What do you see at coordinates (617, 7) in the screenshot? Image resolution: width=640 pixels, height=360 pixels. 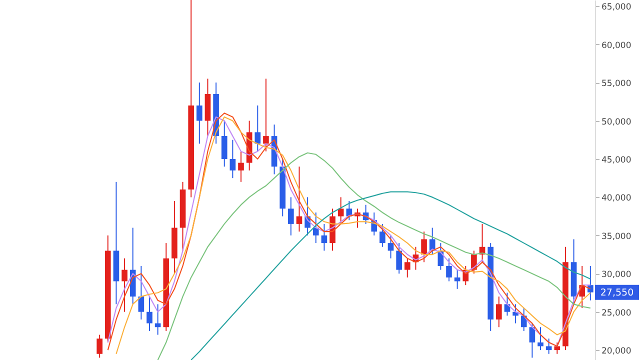 I see `y-tick-label: 65,000` at bounding box center [617, 7].